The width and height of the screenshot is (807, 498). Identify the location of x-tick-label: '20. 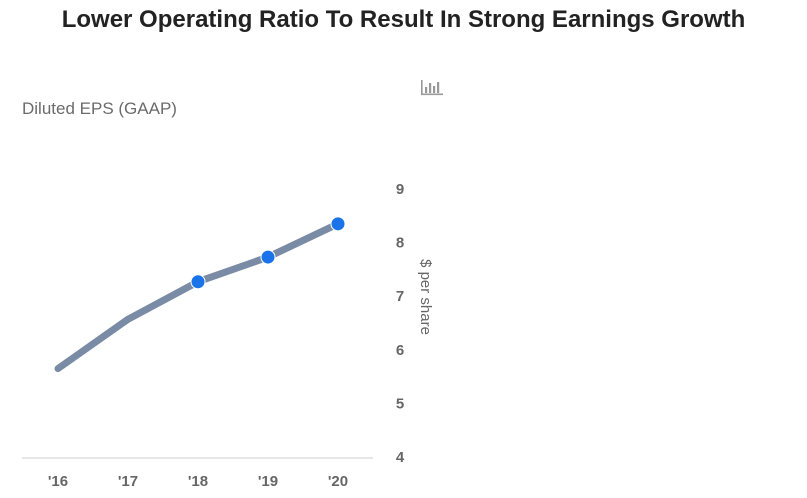
(338, 481).